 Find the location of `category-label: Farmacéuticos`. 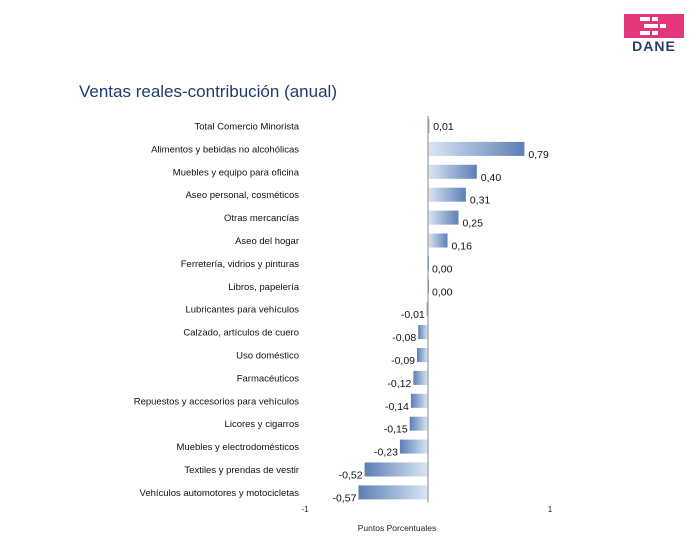

category-label: Farmacéuticos is located at coordinates (268, 378).